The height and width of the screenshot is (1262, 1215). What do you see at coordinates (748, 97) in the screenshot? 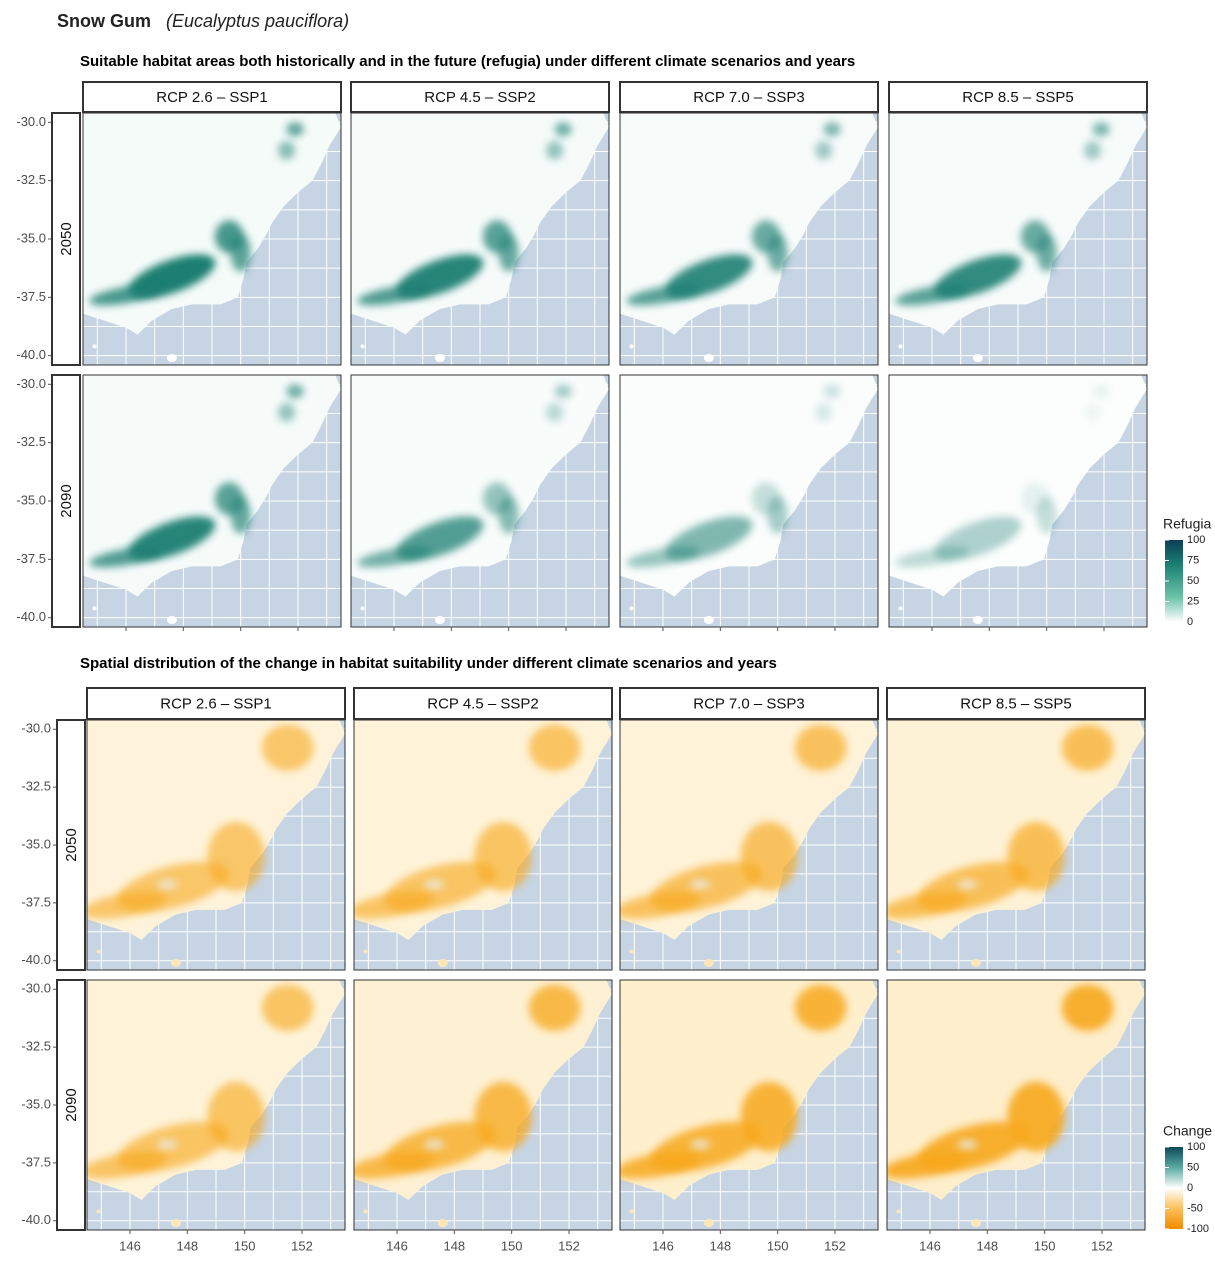
I see `facet-label: RCP 7.0 – SSP3` at bounding box center [748, 97].